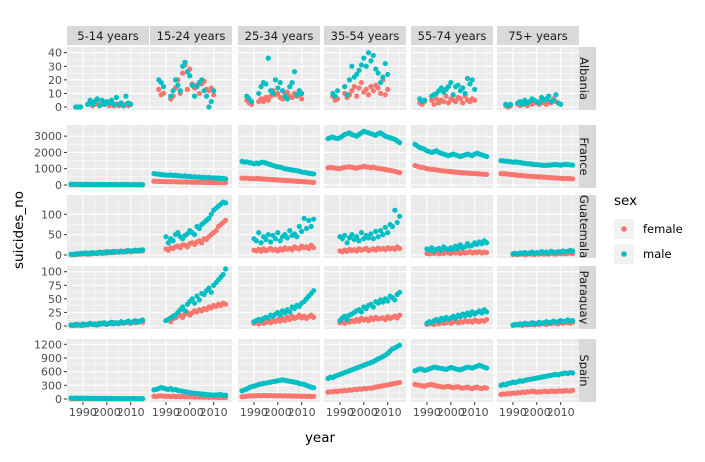 The width and height of the screenshot is (705, 462). What do you see at coordinates (584, 226) in the screenshot?
I see `facet-strip-row-label: Guatemala` at bounding box center [584, 226].